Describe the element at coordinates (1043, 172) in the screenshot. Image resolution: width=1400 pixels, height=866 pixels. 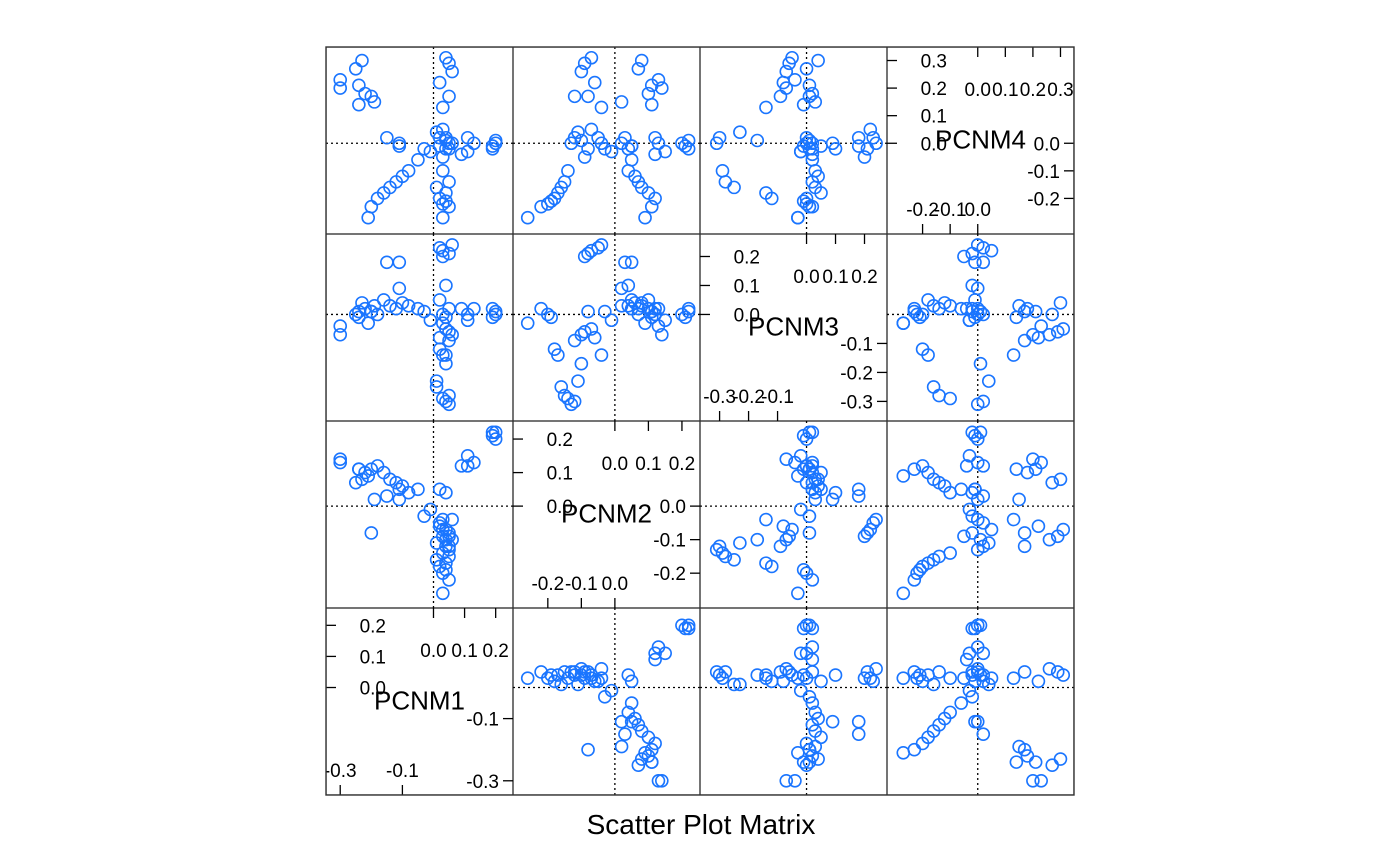
I see `tick-label: -0.1` at that location.